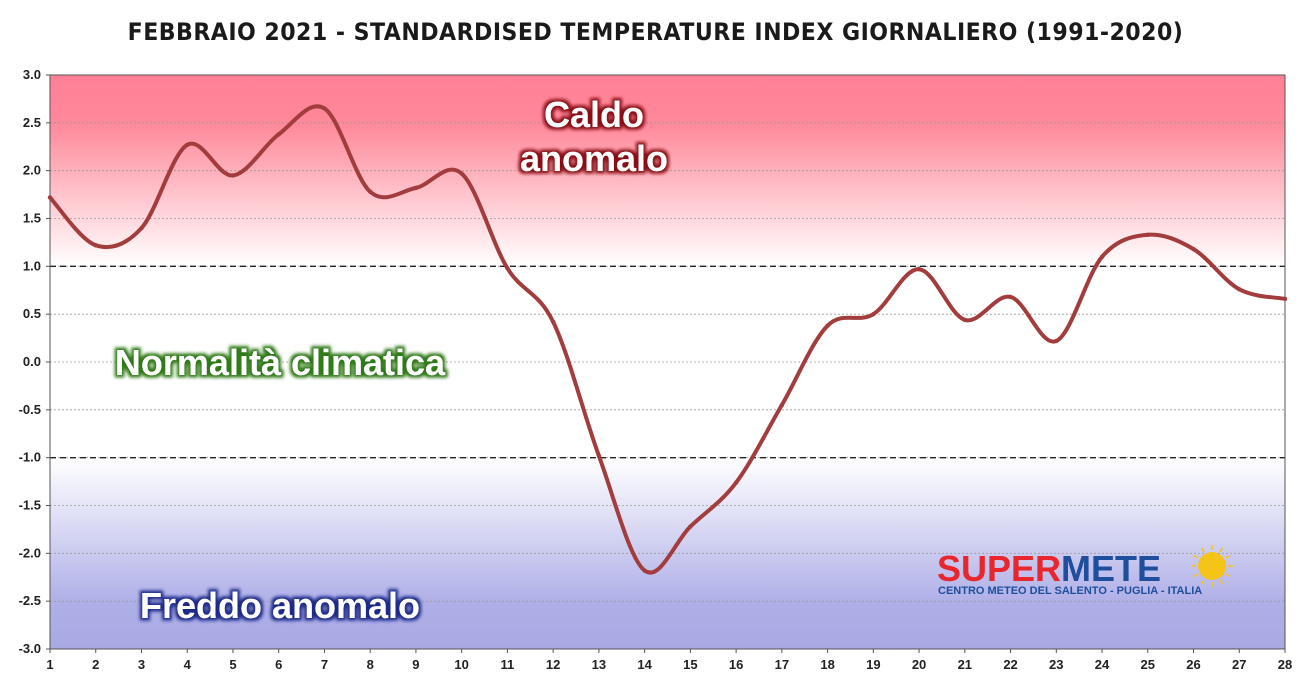 The image size is (1311, 691). What do you see at coordinates (736, 664) in the screenshot?
I see `x-tick-label: 16` at bounding box center [736, 664].